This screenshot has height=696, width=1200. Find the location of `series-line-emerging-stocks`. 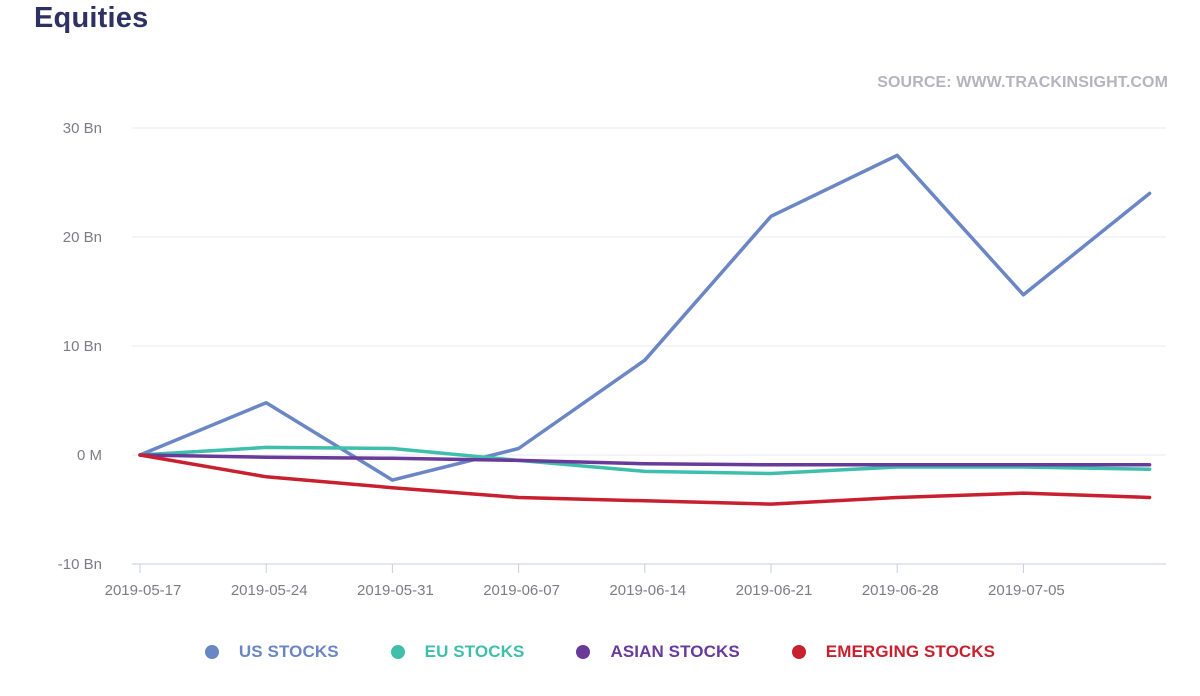

series-line-emerging-stocks is located at coordinates (645, 479).